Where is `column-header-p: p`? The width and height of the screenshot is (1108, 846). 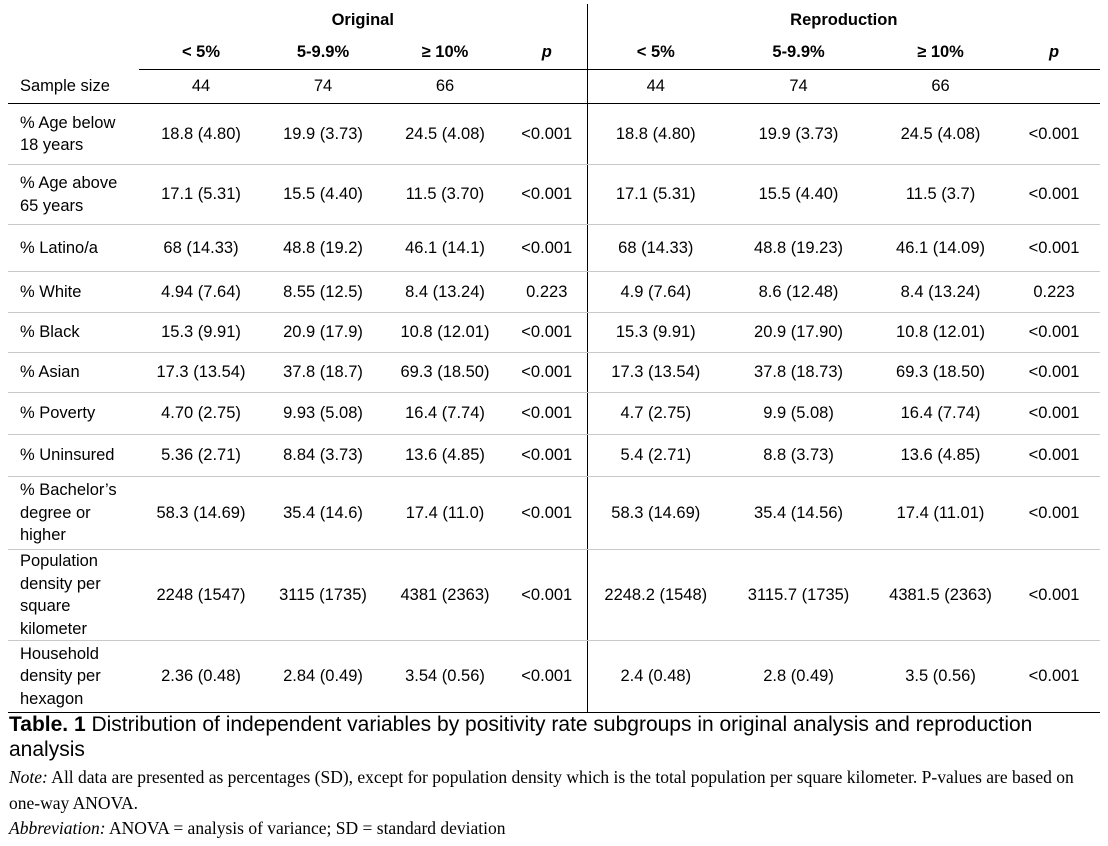
column-header-p: p is located at coordinates (1054, 53).